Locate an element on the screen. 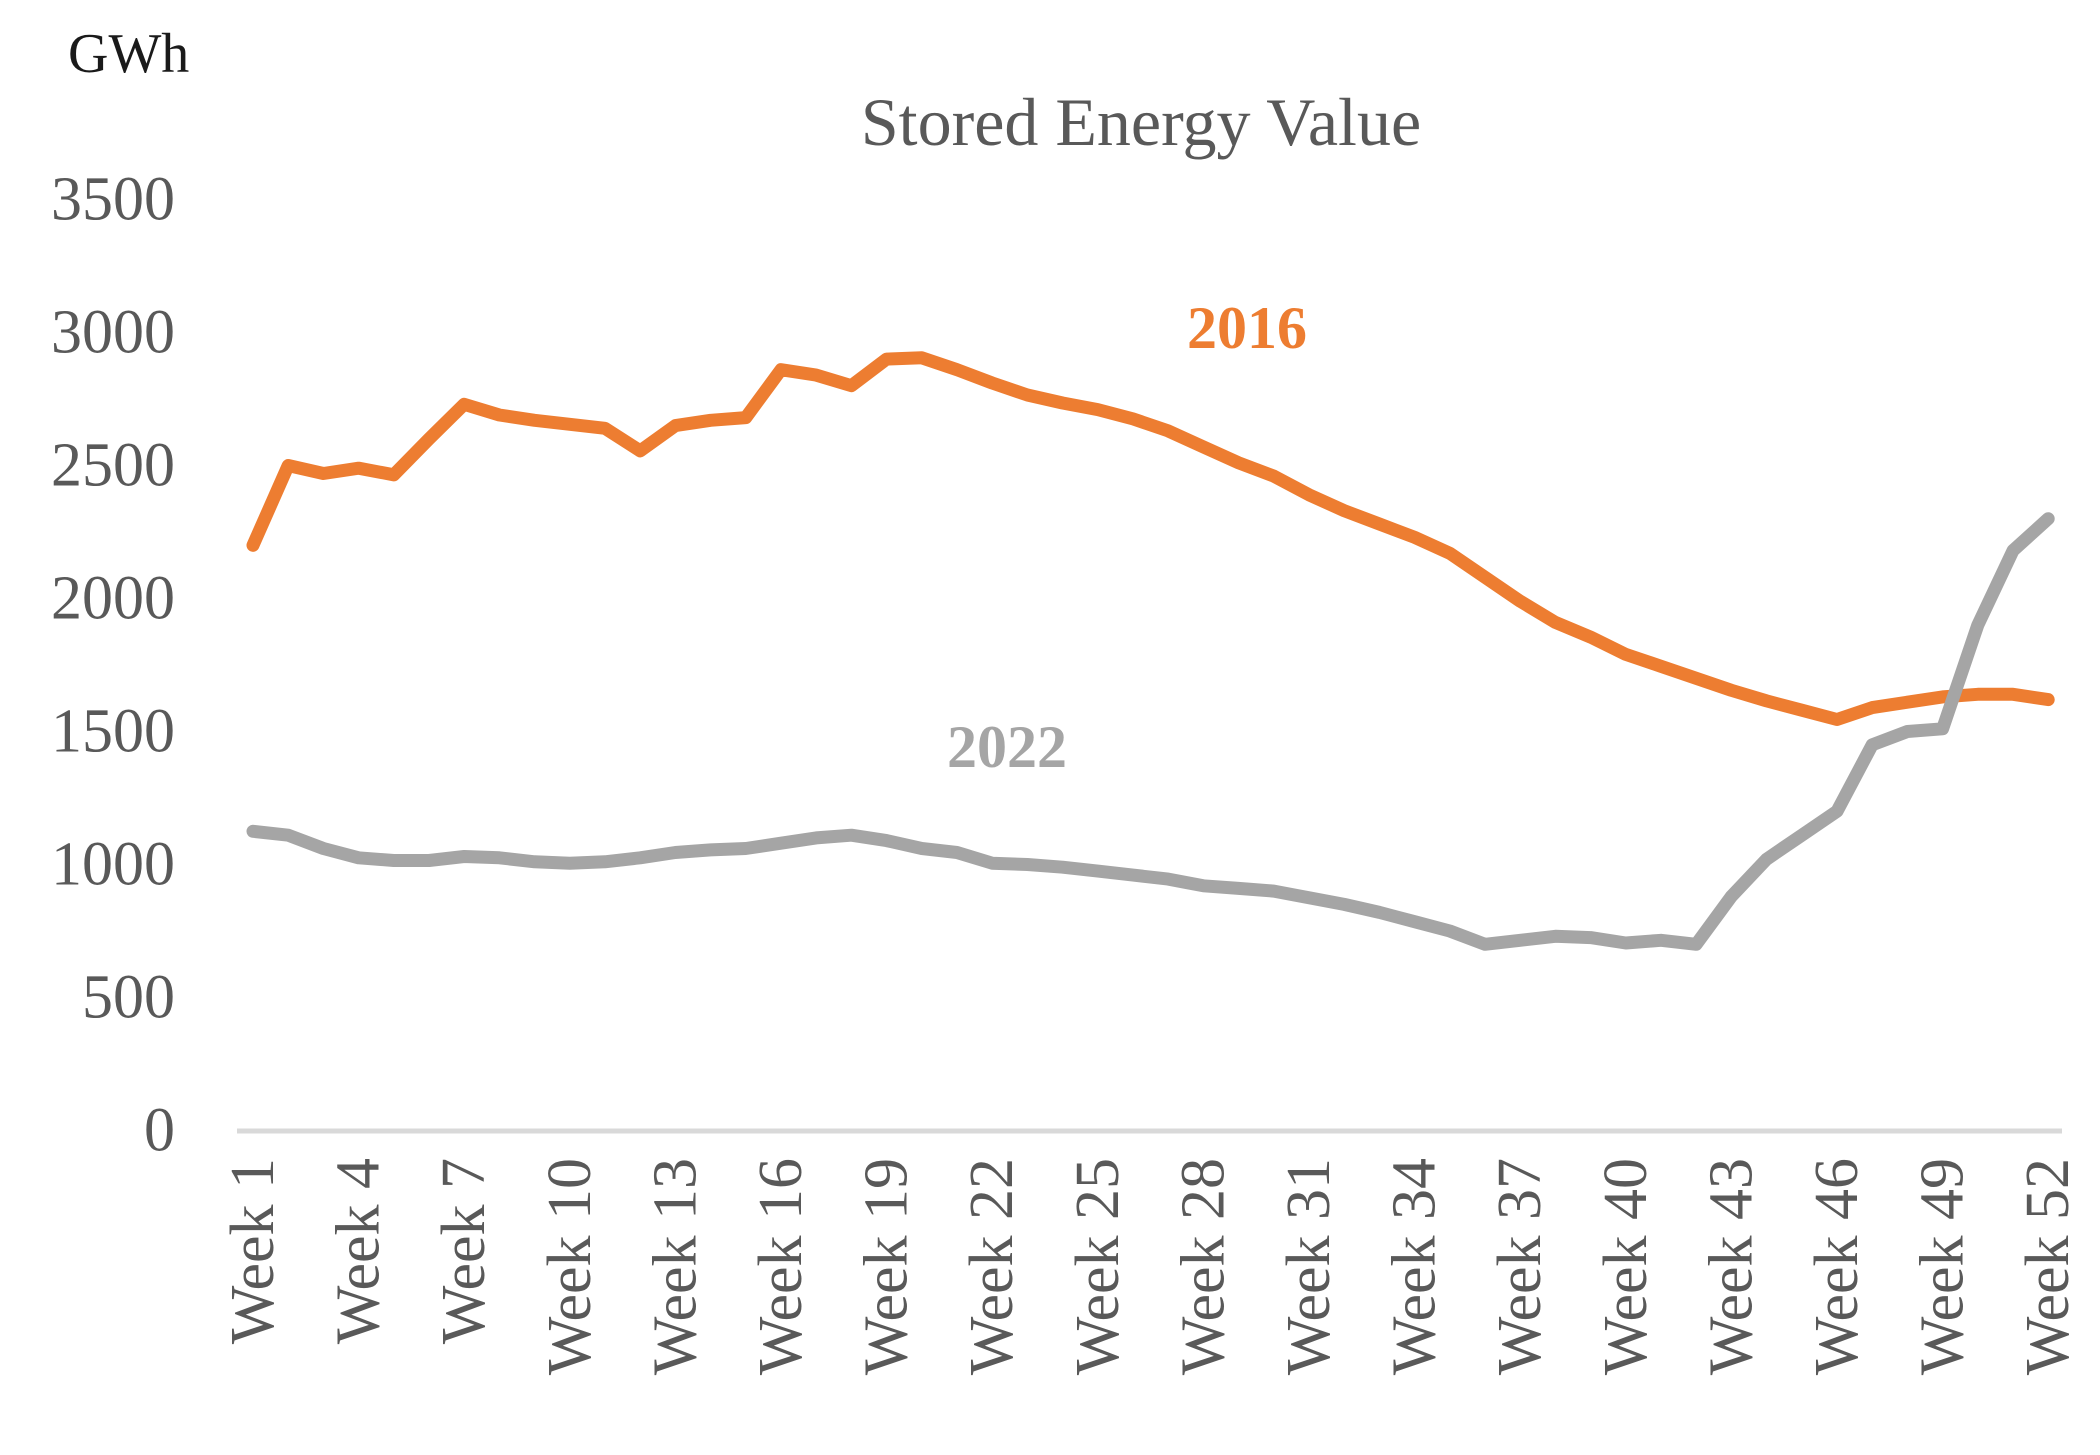 The height and width of the screenshot is (1455, 2100). x-tick-label: Week 22 is located at coordinates (992, 1266).